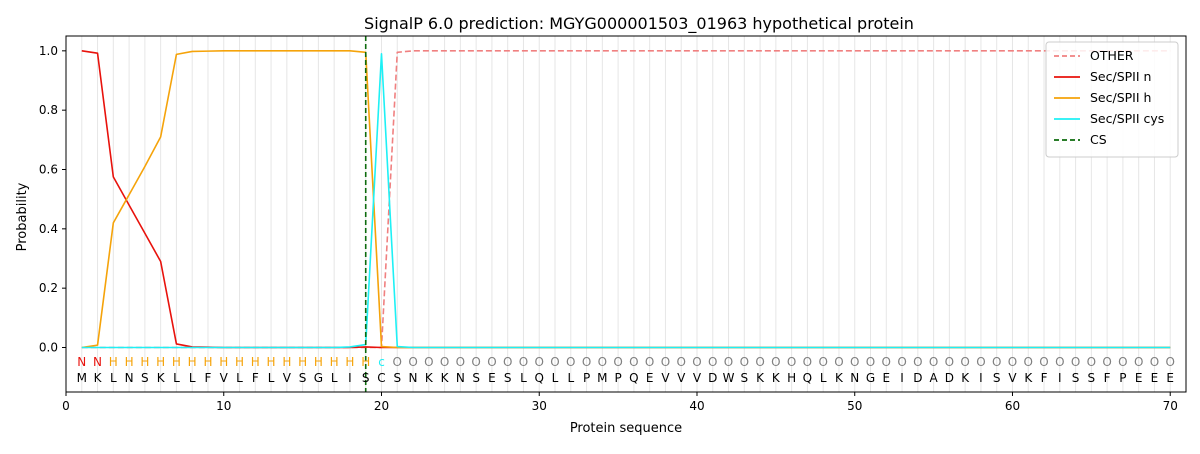 Image resolution: width=1200 pixels, height=454 pixels. What do you see at coordinates (48, 288) in the screenshot?
I see `y-tick-label: 0.2` at bounding box center [48, 288].